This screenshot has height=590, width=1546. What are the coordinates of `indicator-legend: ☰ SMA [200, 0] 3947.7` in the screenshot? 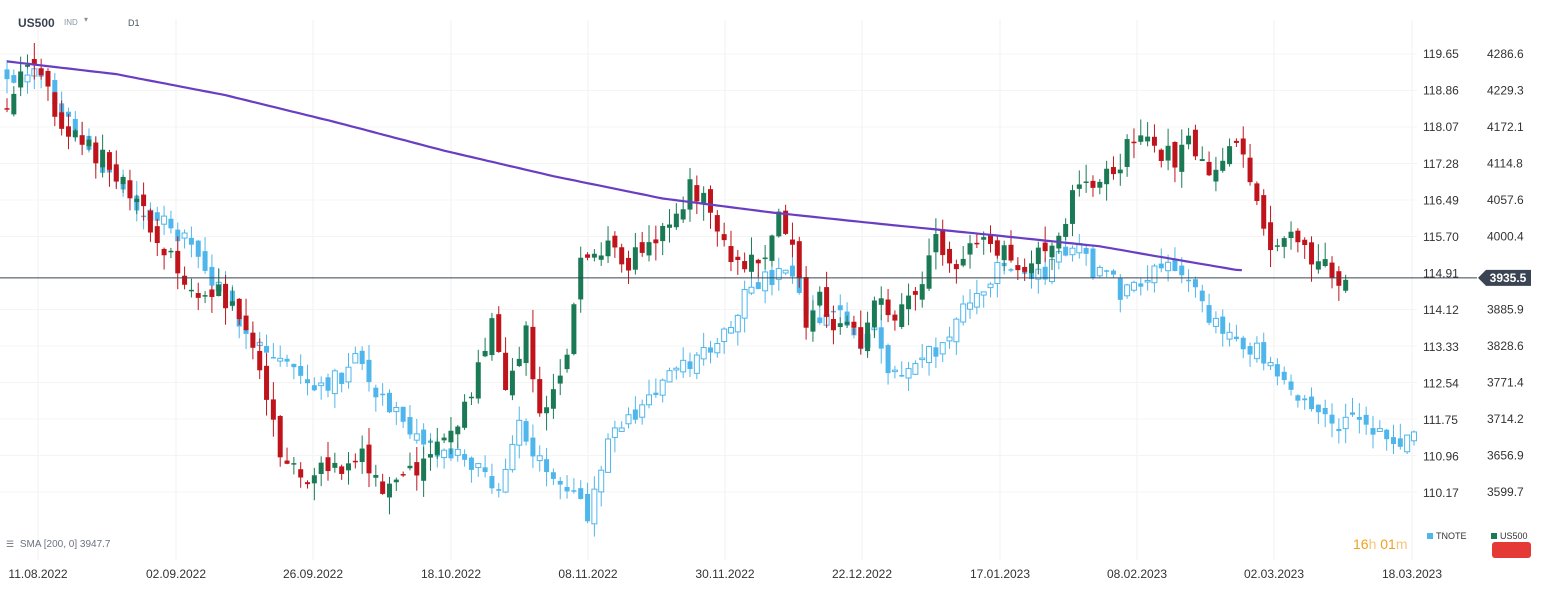 It's located at (58, 544).